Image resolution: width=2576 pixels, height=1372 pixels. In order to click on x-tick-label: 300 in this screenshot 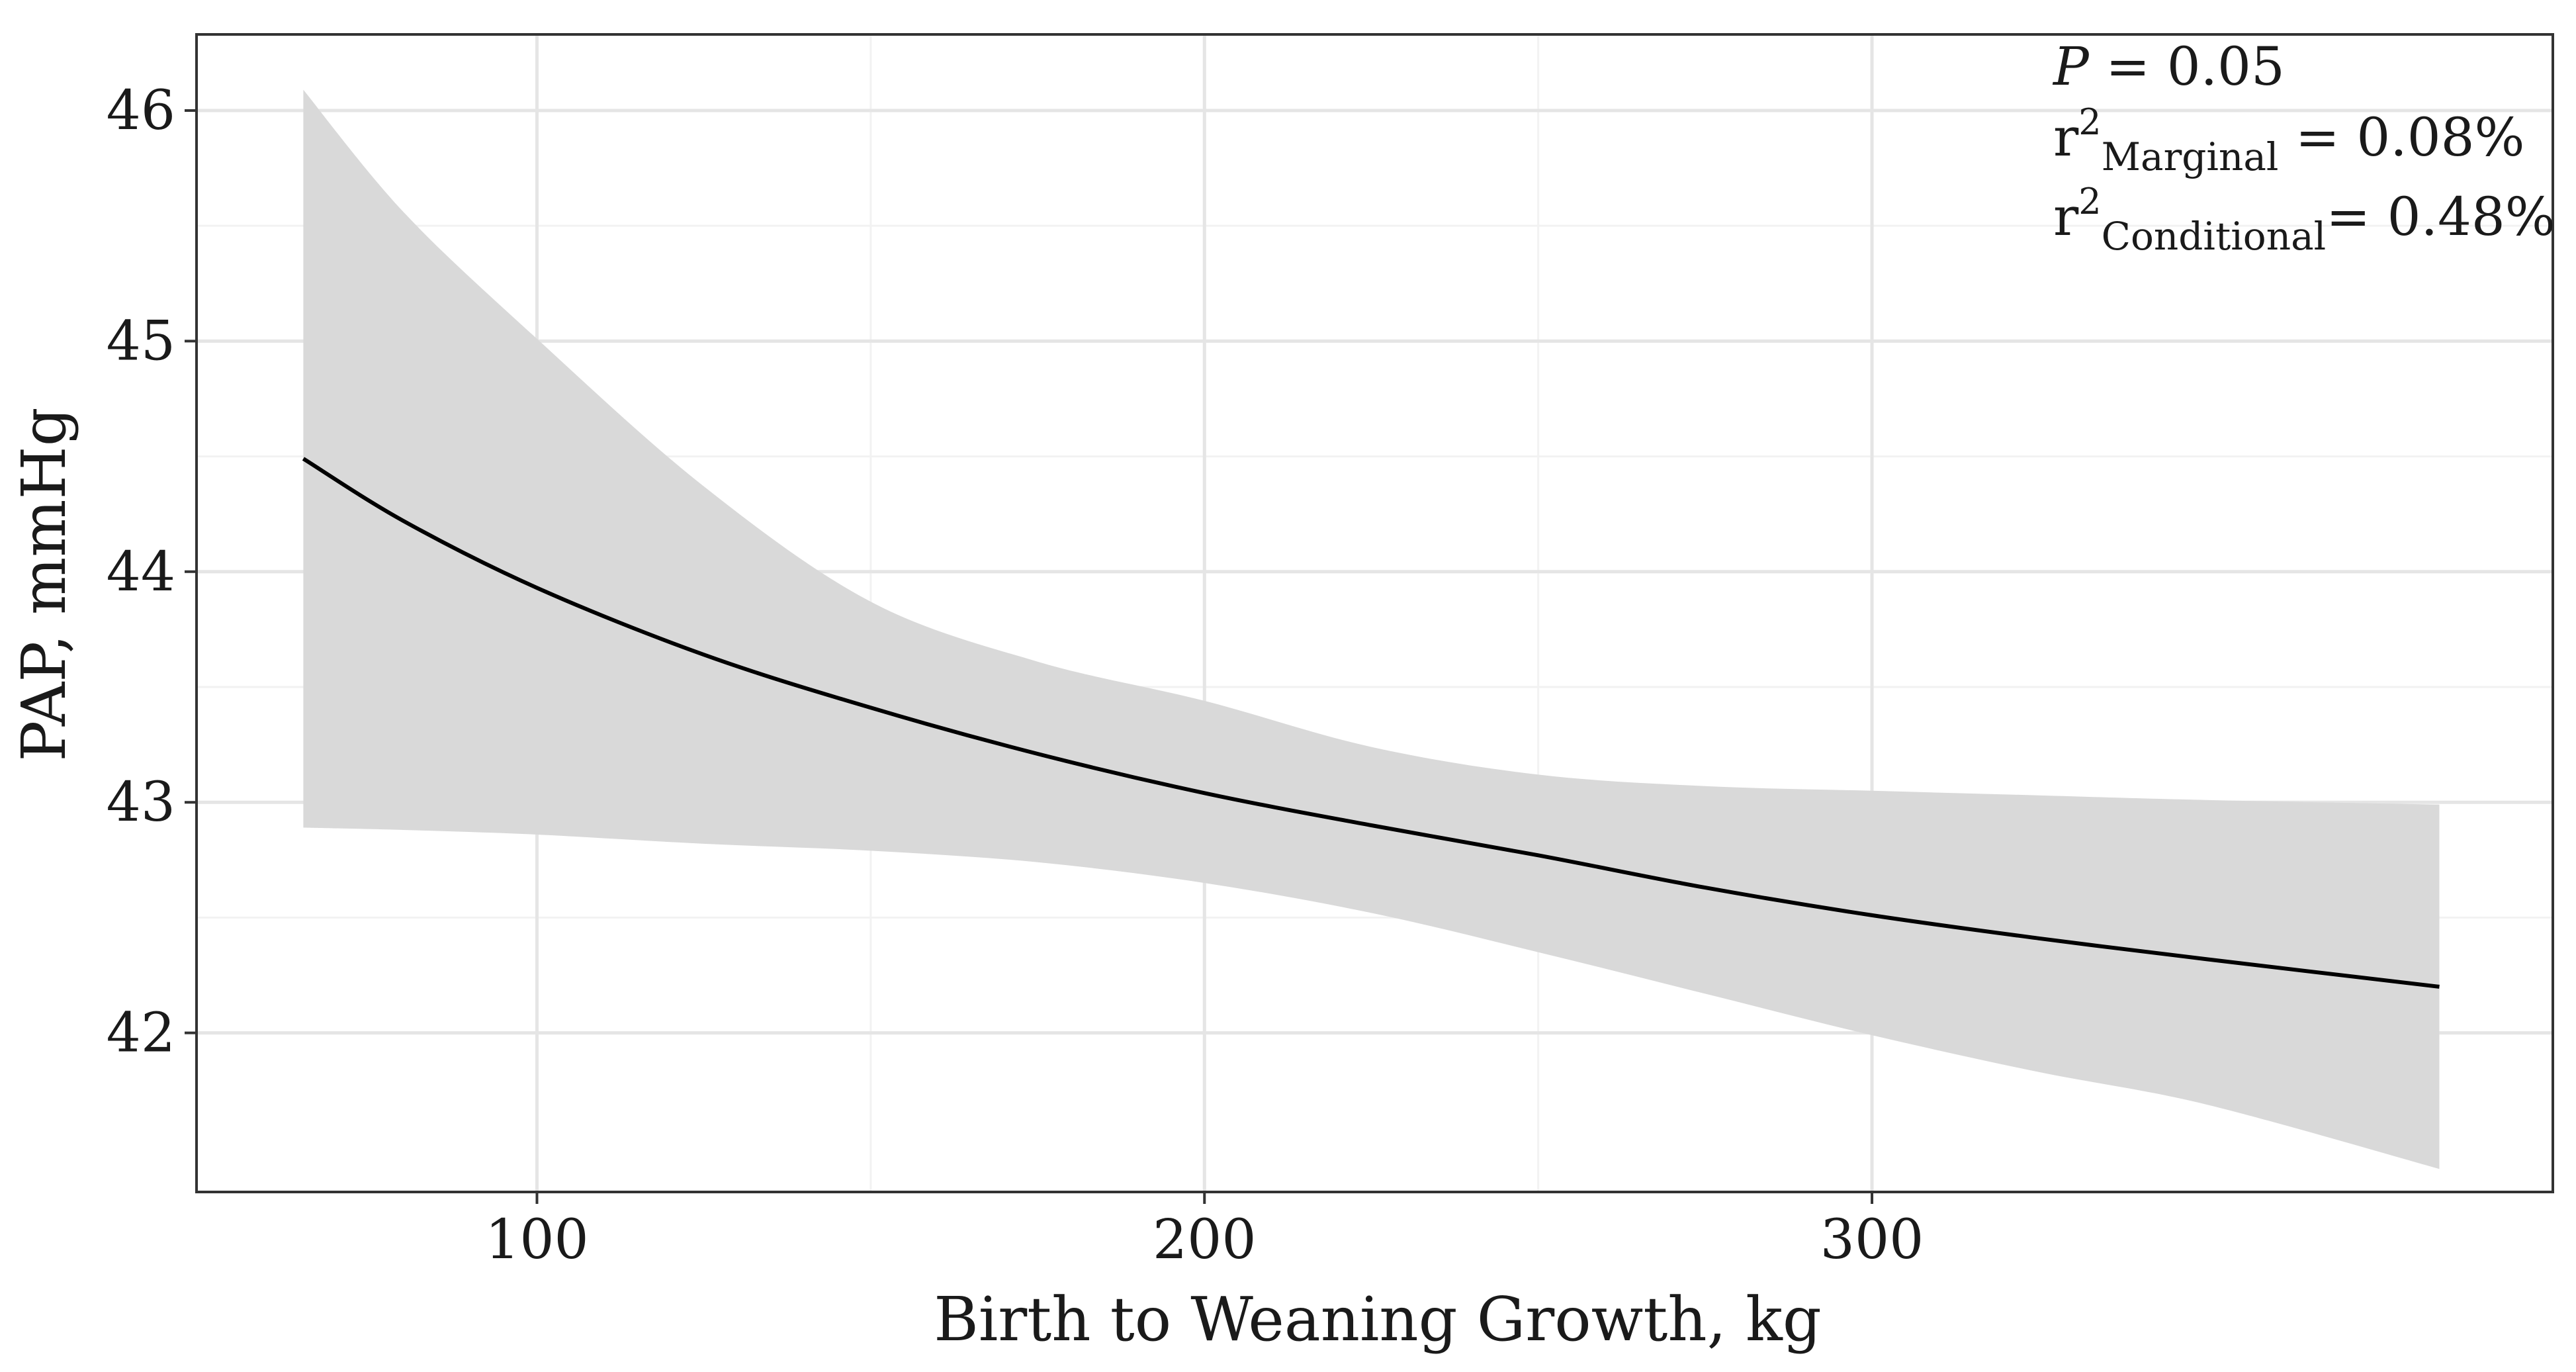, I will do `click(1872, 1240)`.